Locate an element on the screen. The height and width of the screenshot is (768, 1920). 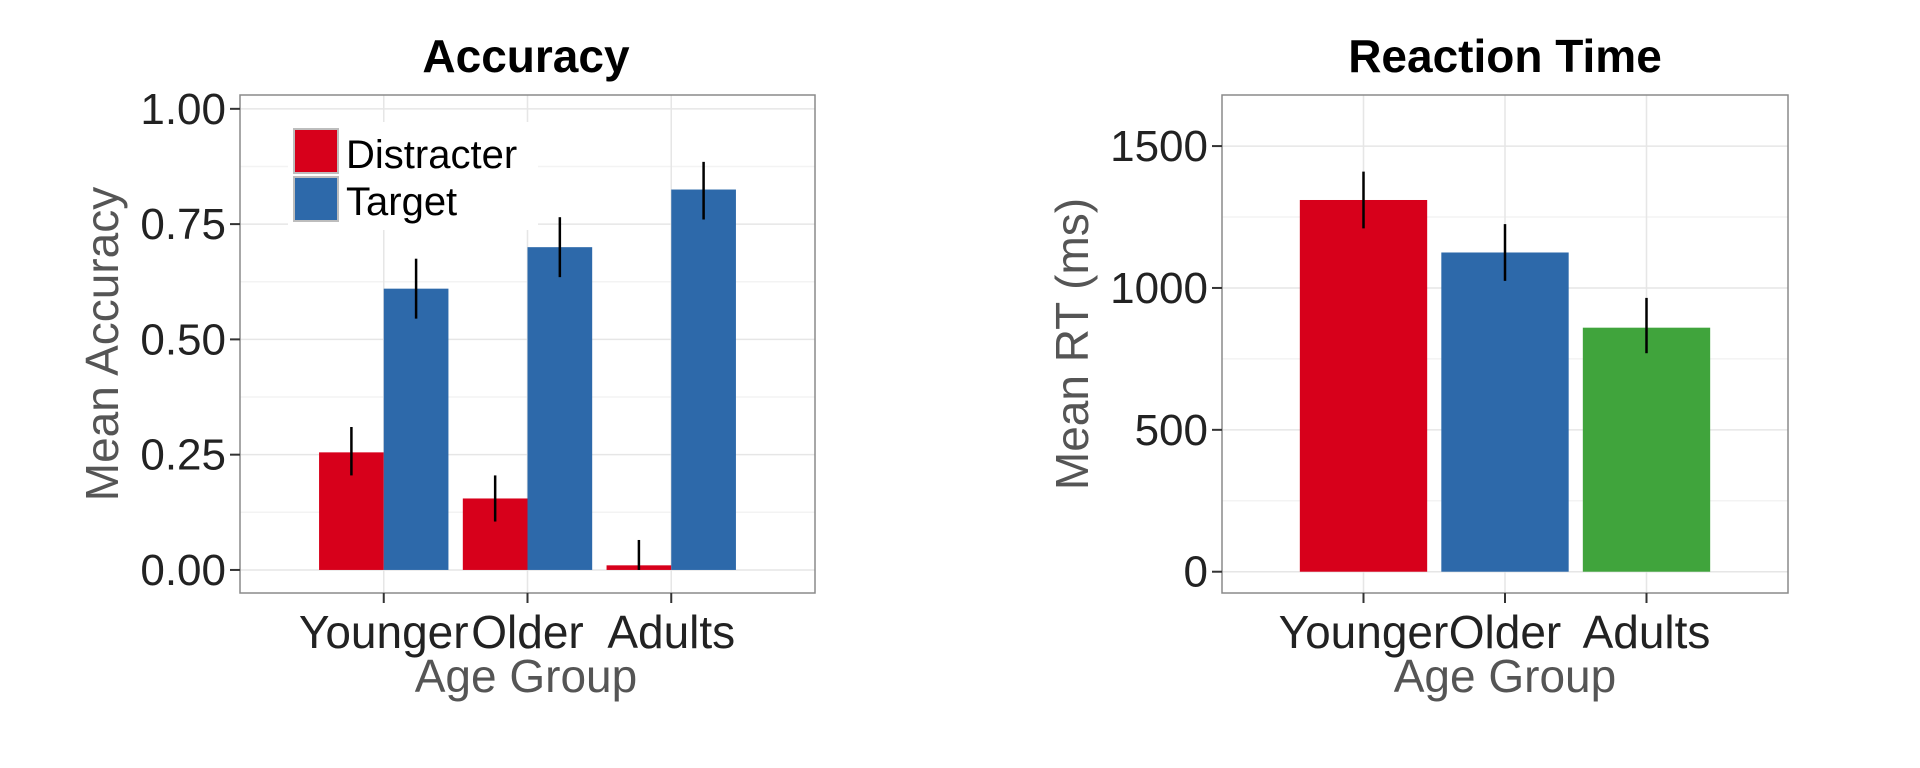
acc-y-tick-label: 1.00 is located at coordinates (183, 109).